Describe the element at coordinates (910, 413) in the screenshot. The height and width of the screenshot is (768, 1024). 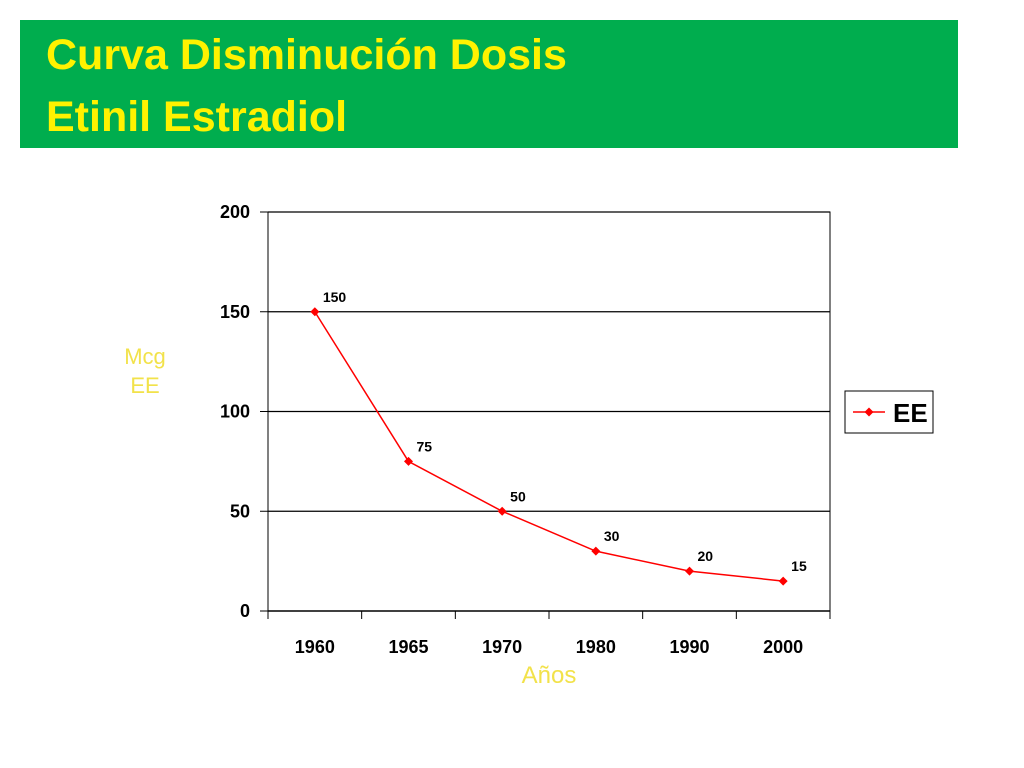
I see `legend-label-ee: EE` at that location.